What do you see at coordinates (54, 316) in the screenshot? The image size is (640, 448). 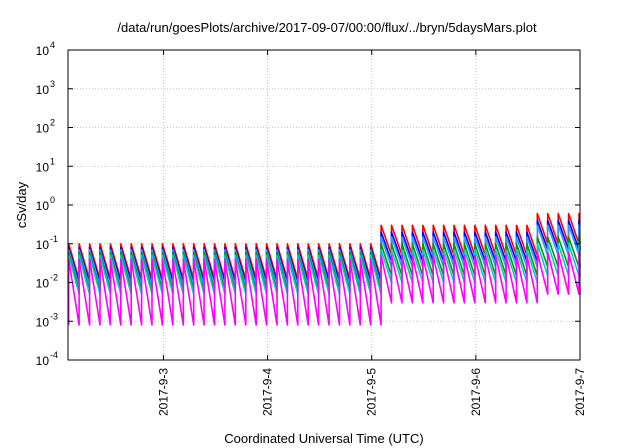 I see `y-tick-exponent: -3` at bounding box center [54, 316].